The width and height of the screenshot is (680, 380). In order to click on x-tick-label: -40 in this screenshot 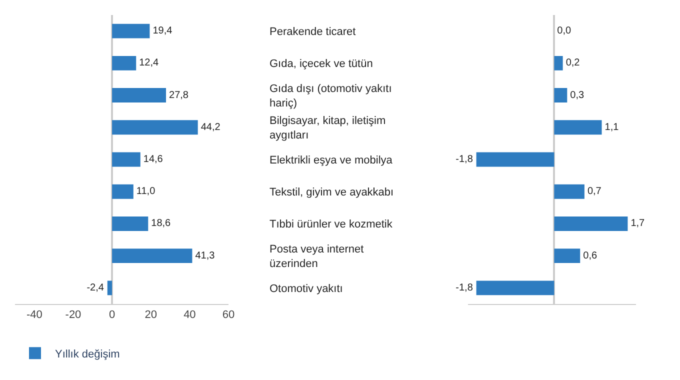, I will do `click(34, 315)`.